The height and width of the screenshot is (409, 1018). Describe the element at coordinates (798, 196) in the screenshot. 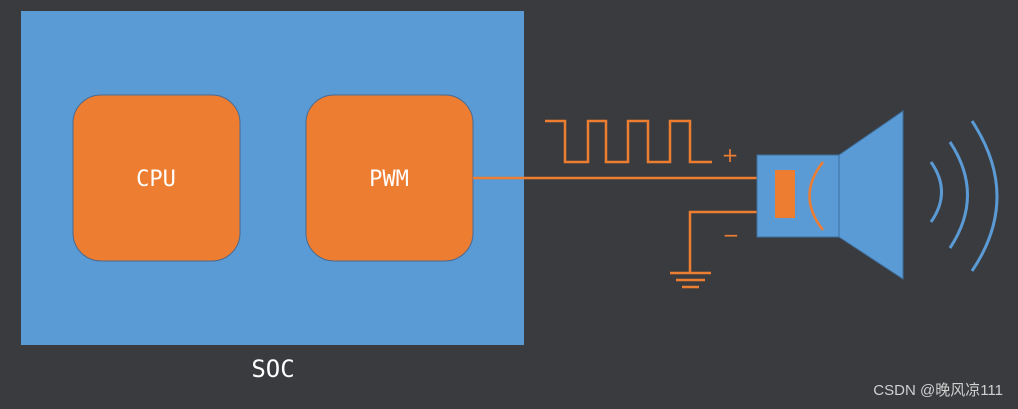

I see `speaker-body` at that location.